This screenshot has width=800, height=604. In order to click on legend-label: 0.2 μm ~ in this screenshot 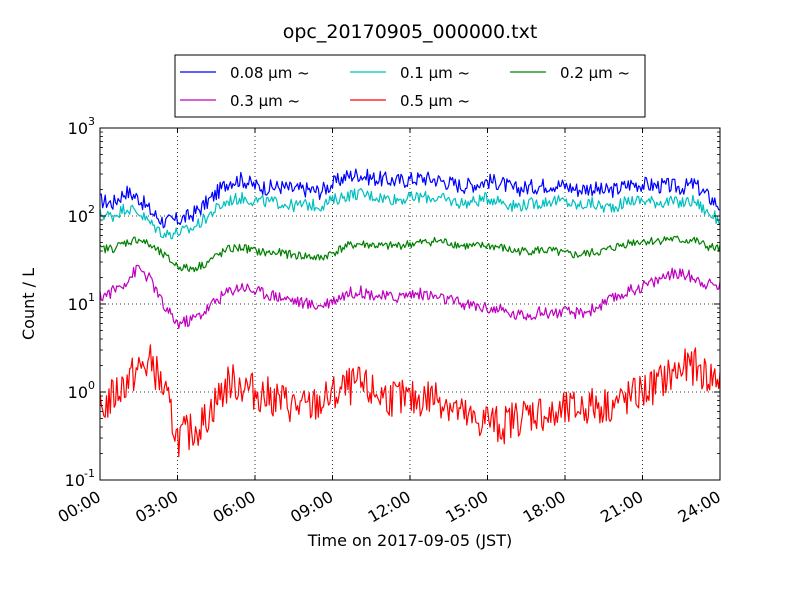, I will do `click(595, 73)`.